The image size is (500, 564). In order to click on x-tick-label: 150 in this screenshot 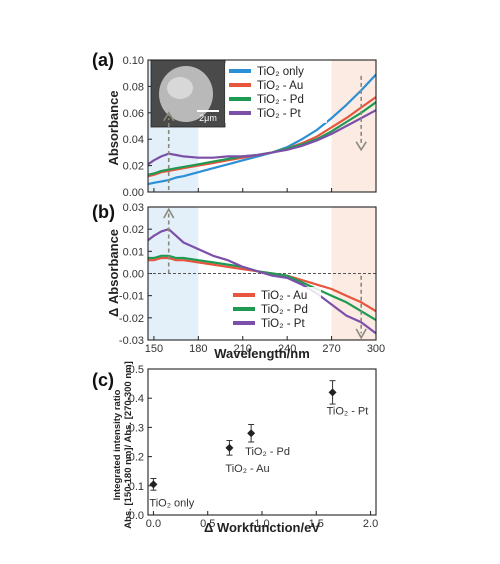, I will do `click(154, 349)`.